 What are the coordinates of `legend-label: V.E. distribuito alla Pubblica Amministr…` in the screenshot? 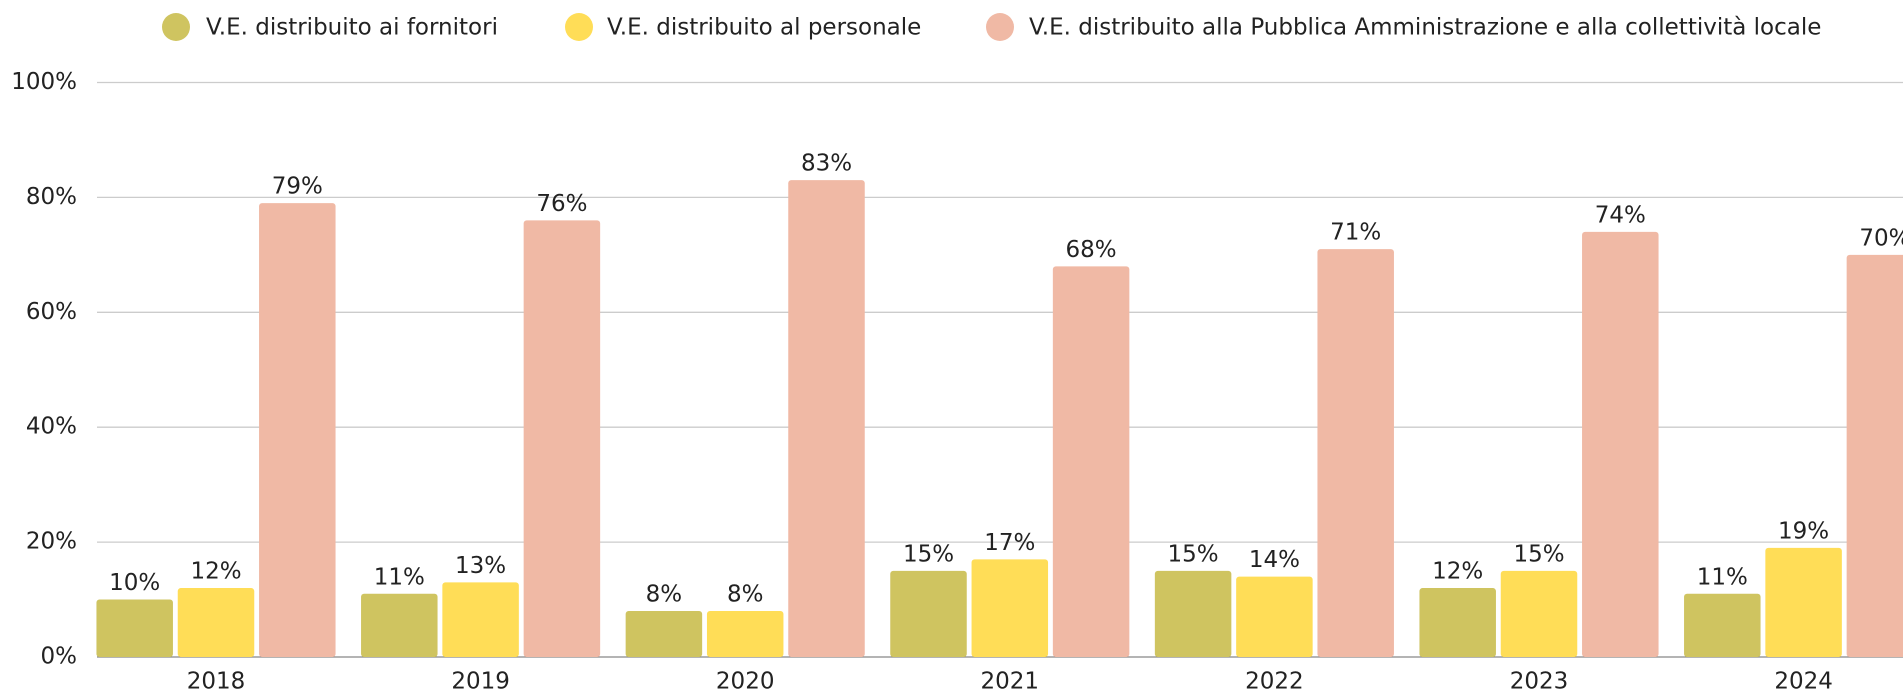 It's located at (1425, 28).